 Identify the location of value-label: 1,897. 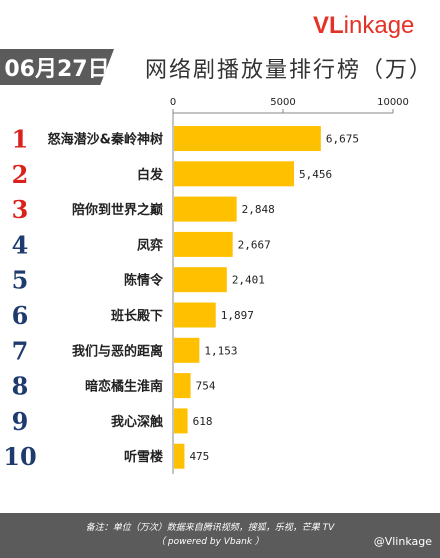
(237, 315).